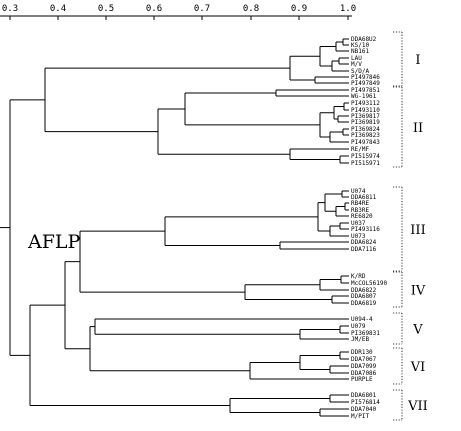  What do you see at coordinates (360, 210) in the screenshot?
I see `leaf-label: RB3RE` at bounding box center [360, 210].